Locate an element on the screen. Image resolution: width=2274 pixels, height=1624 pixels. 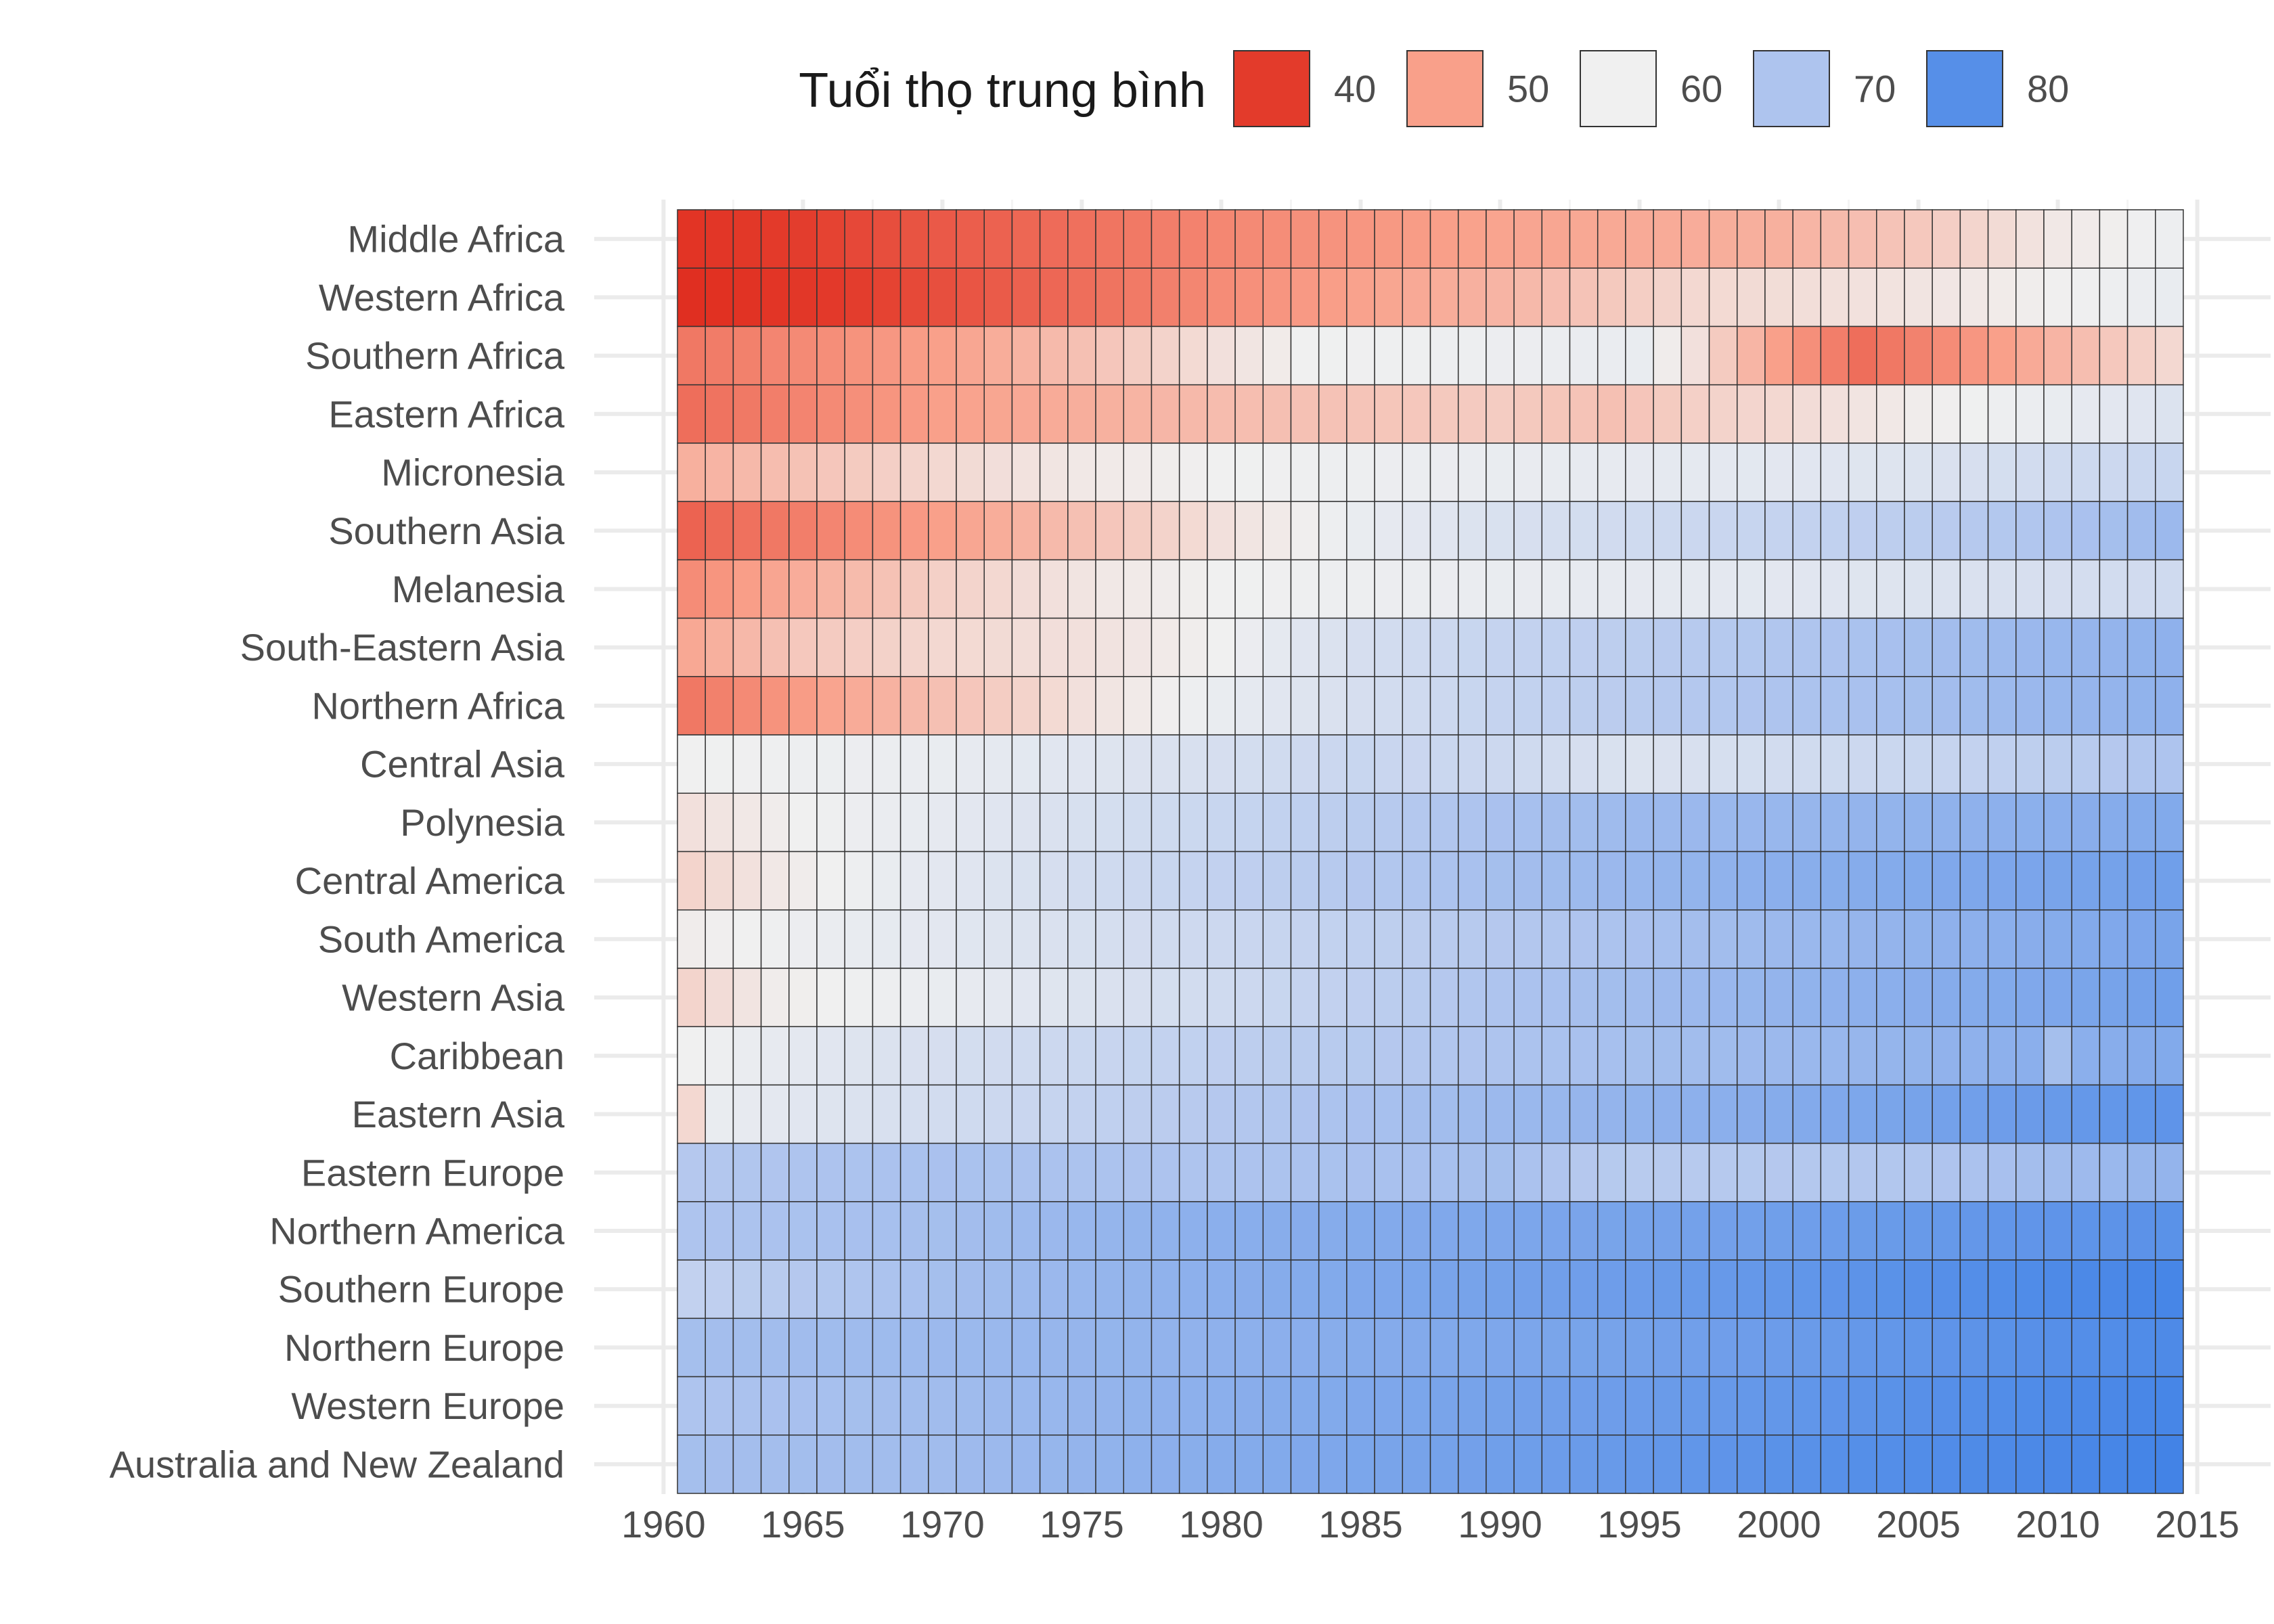
y-tick-label: Australia and New Zealand is located at coordinates (337, 1464).